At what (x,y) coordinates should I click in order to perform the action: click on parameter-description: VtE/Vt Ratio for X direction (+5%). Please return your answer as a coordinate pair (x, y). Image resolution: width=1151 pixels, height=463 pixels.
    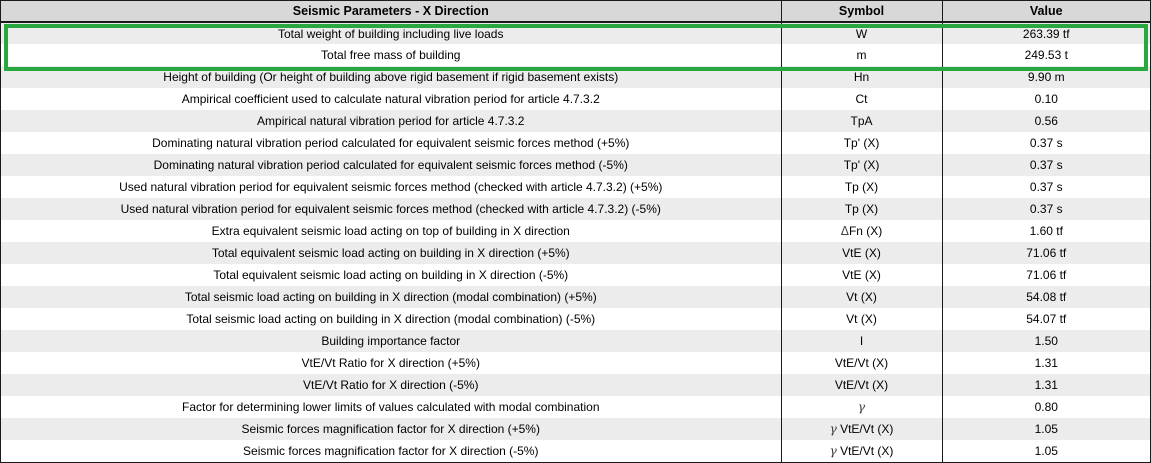
    Looking at the image, I should click on (391, 363).